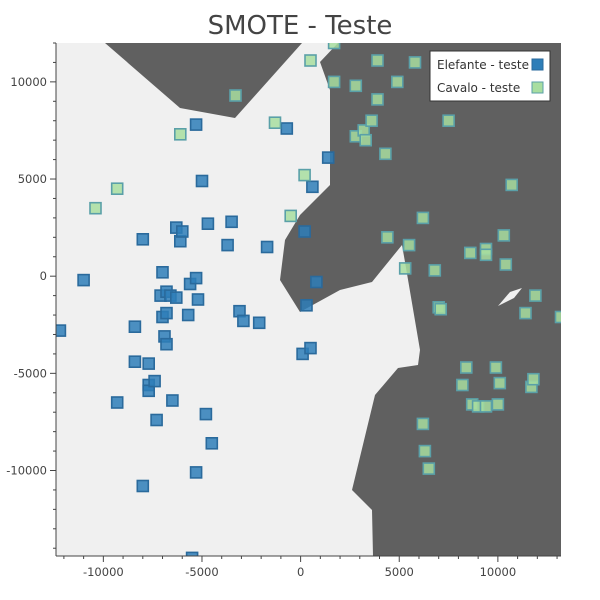 The width and height of the screenshot is (600, 600). Describe the element at coordinates (43, 276) in the screenshot. I see `y-tick-label: 0` at that location.